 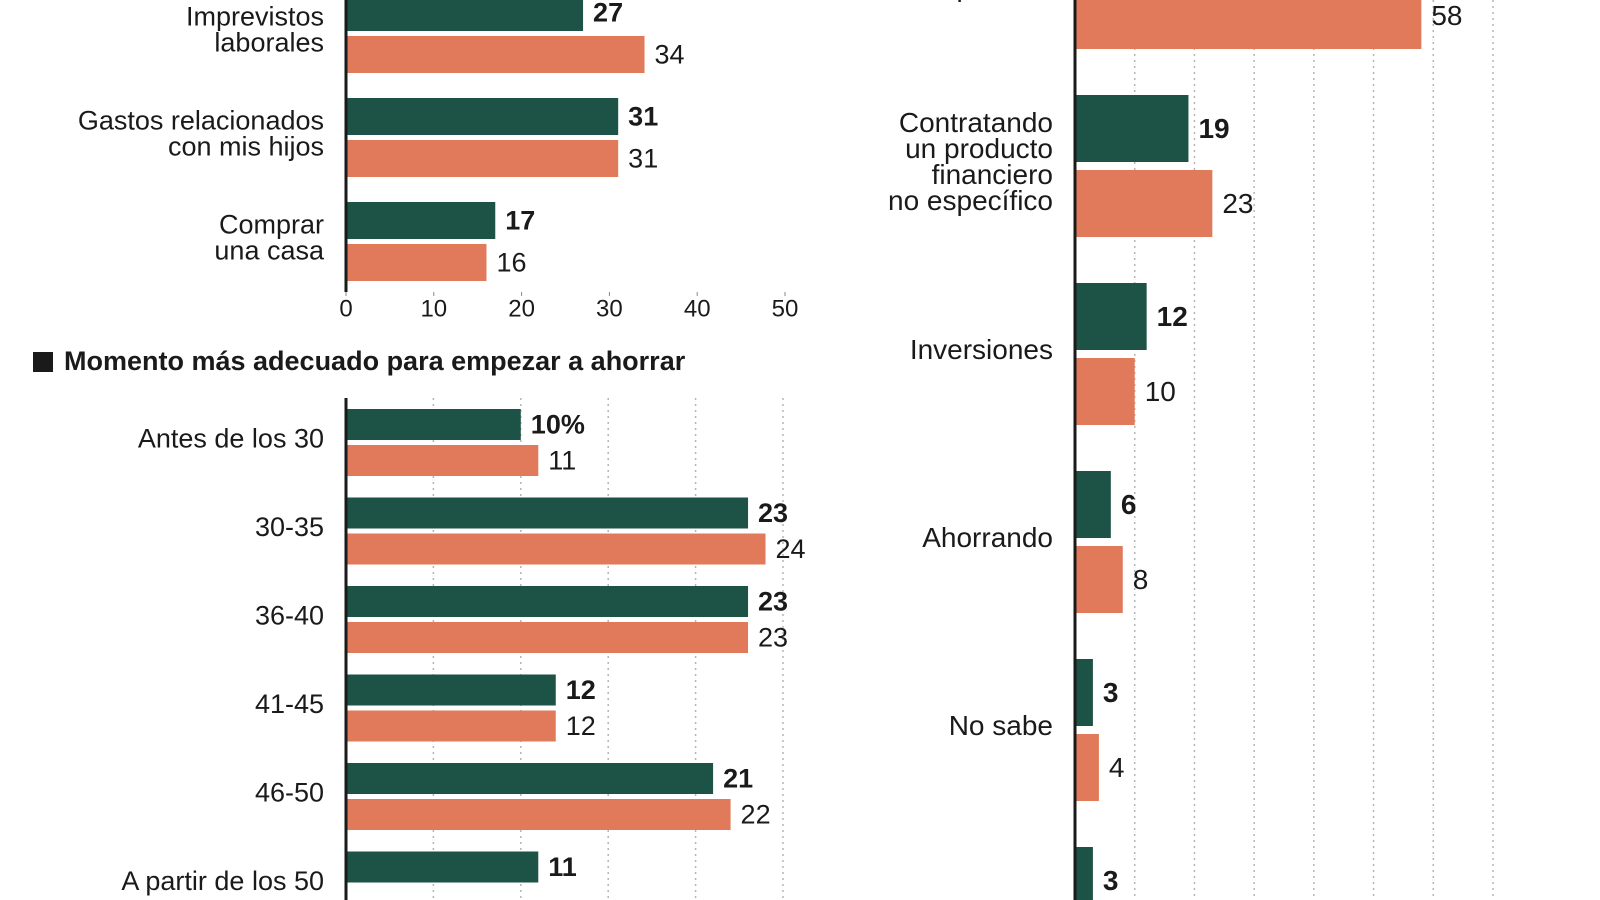 What do you see at coordinates (43, 362) in the screenshot?
I see `title-marker` at bounding box center [43, 362].